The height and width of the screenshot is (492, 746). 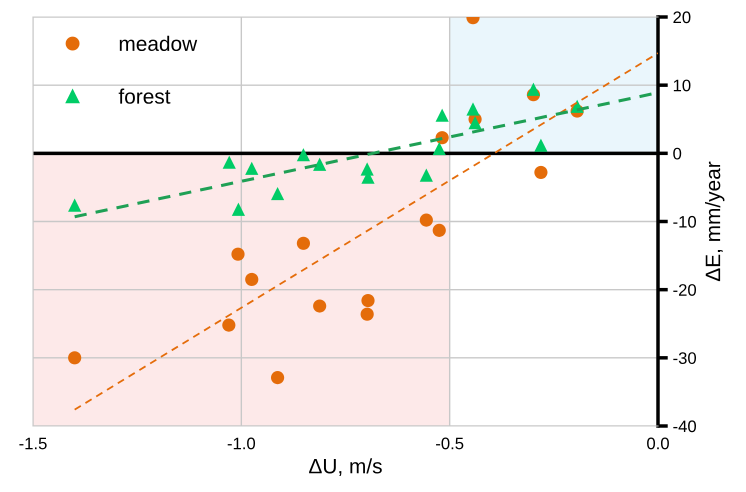 What do you see at coordinates (144, 96) in the screenshot?
I see `legend-label: forest` at bounding box center [144, 96].